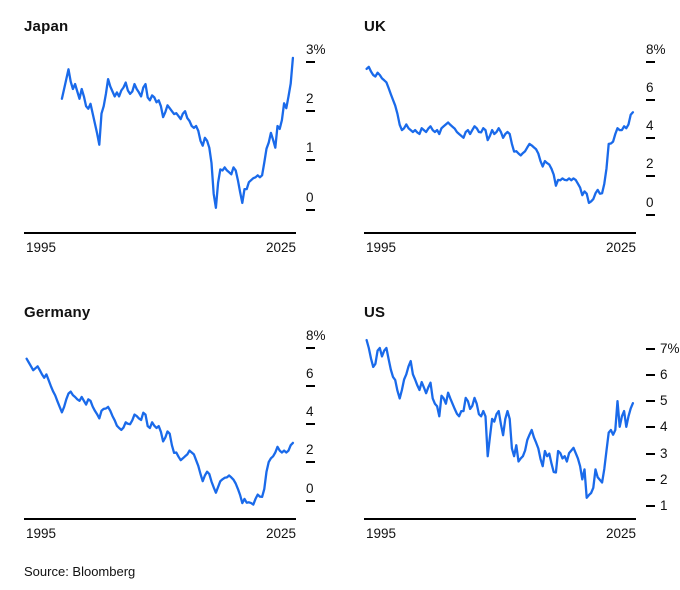 This screenshot has width=680, height=590. I want to click on y-tick: 3, so click(657, 454).